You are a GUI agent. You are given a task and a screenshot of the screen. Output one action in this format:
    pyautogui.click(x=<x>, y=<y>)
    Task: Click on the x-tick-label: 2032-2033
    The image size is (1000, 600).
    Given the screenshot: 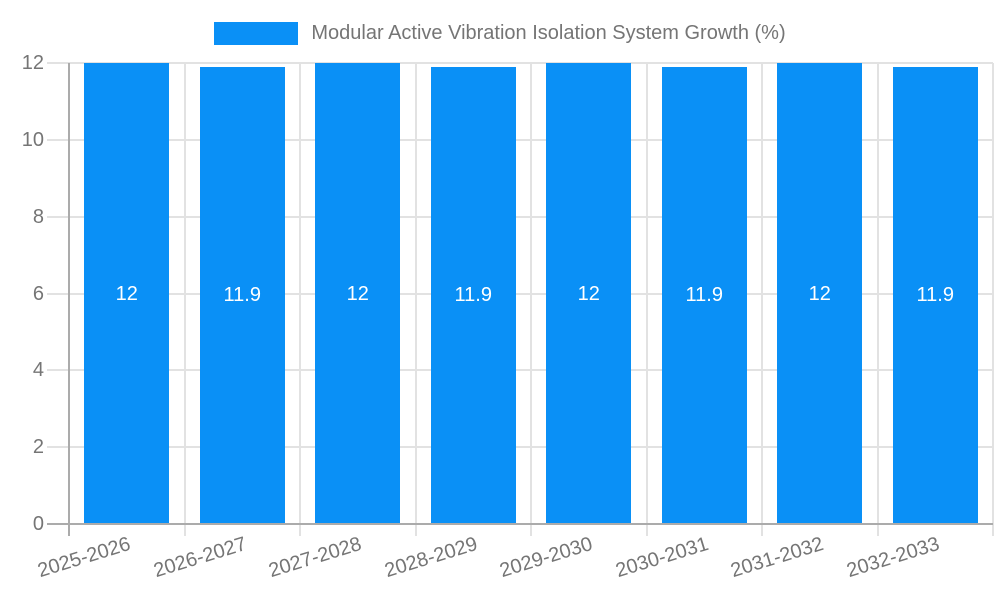 What is the action you would take?
    pyautogui.click(x=892, y=558)
    